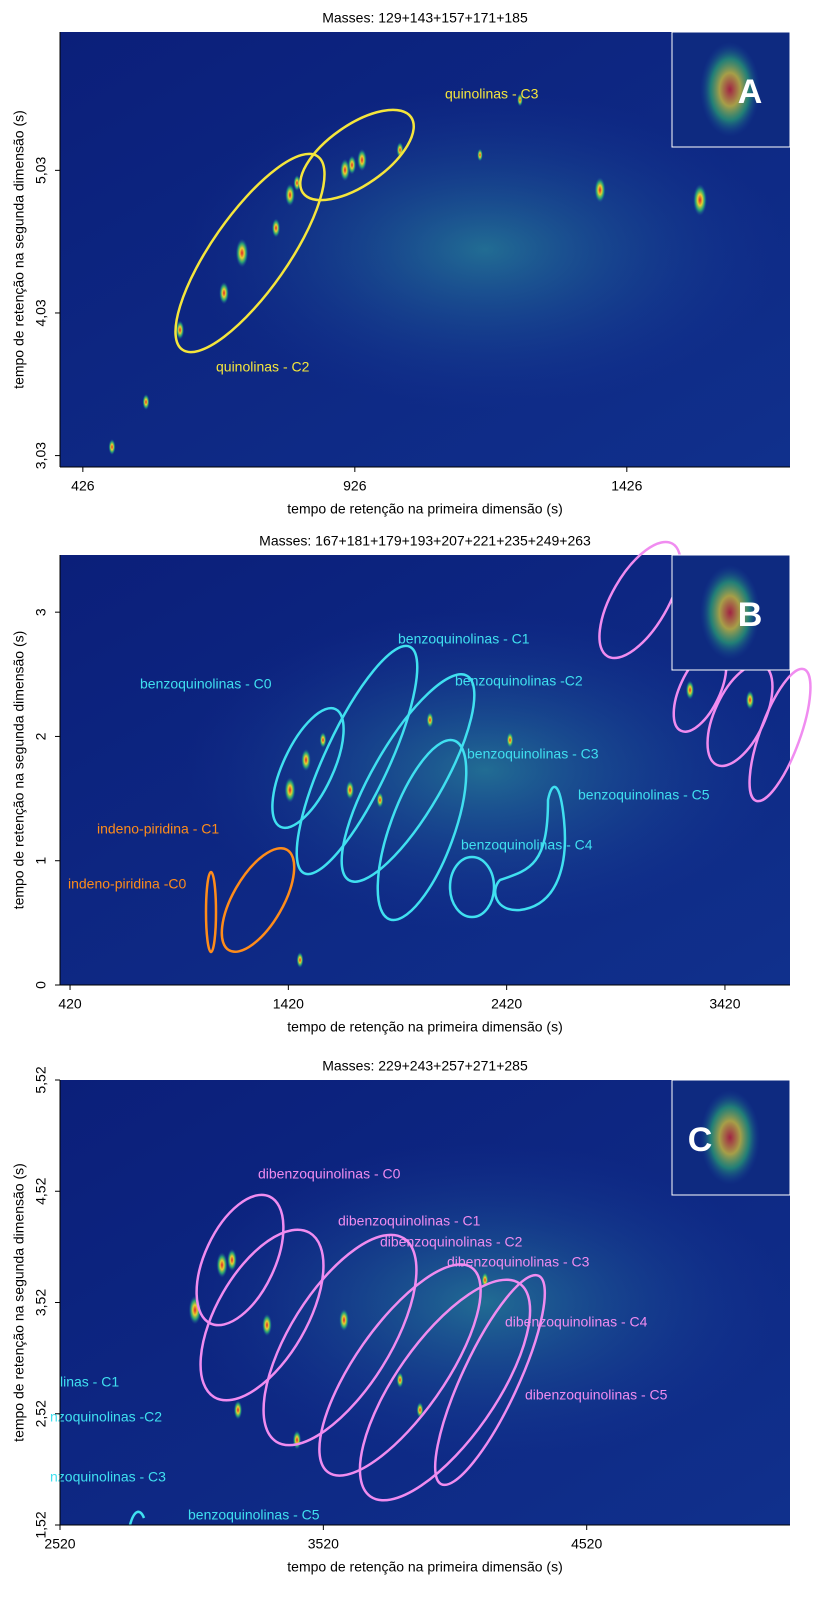  Describe the element at coordinates (41, 312) in the screenshot. I see `y-tick-label: 4,03` at that location.